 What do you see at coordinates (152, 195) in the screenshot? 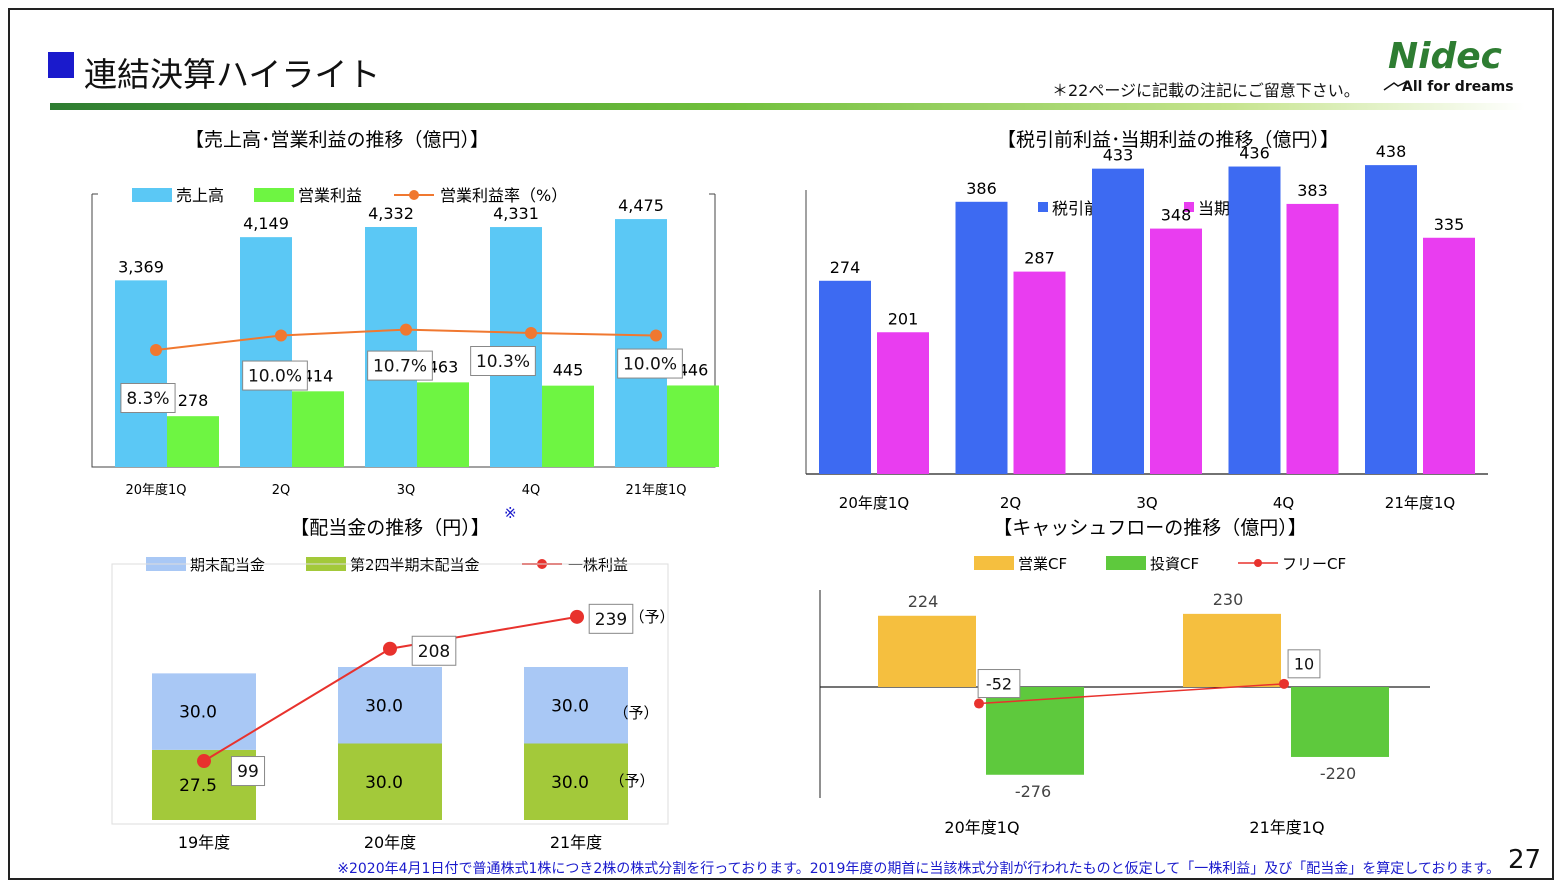
I see `legend-swatch-sales` at bounding box center [152, 195].